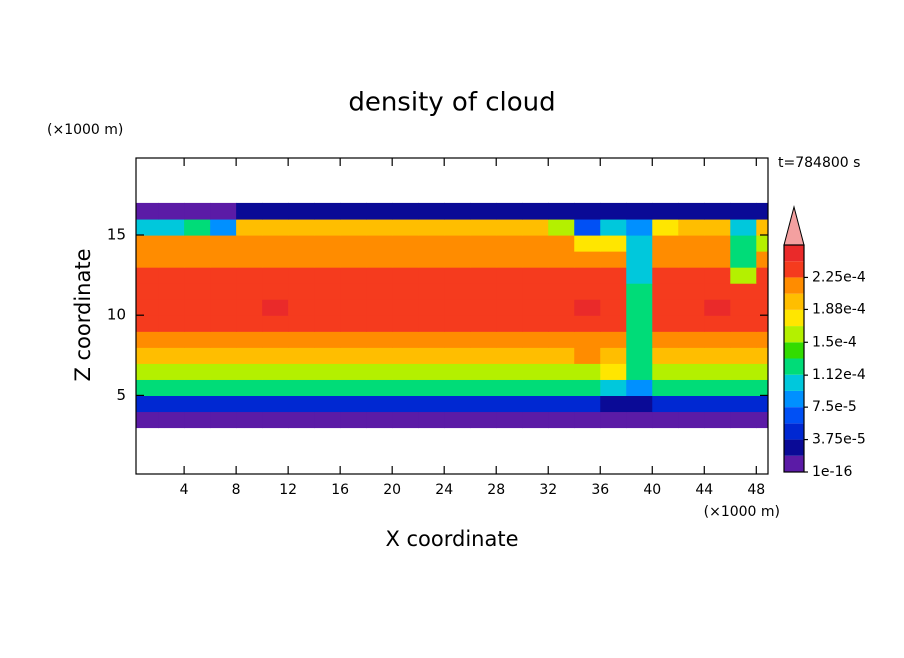 Image resolution: width=904 pixels, height=658 pixels. Describe the element at coordinates (451, 539) in the screenshot. I see `x-axis-label: X coordinate` at that location.